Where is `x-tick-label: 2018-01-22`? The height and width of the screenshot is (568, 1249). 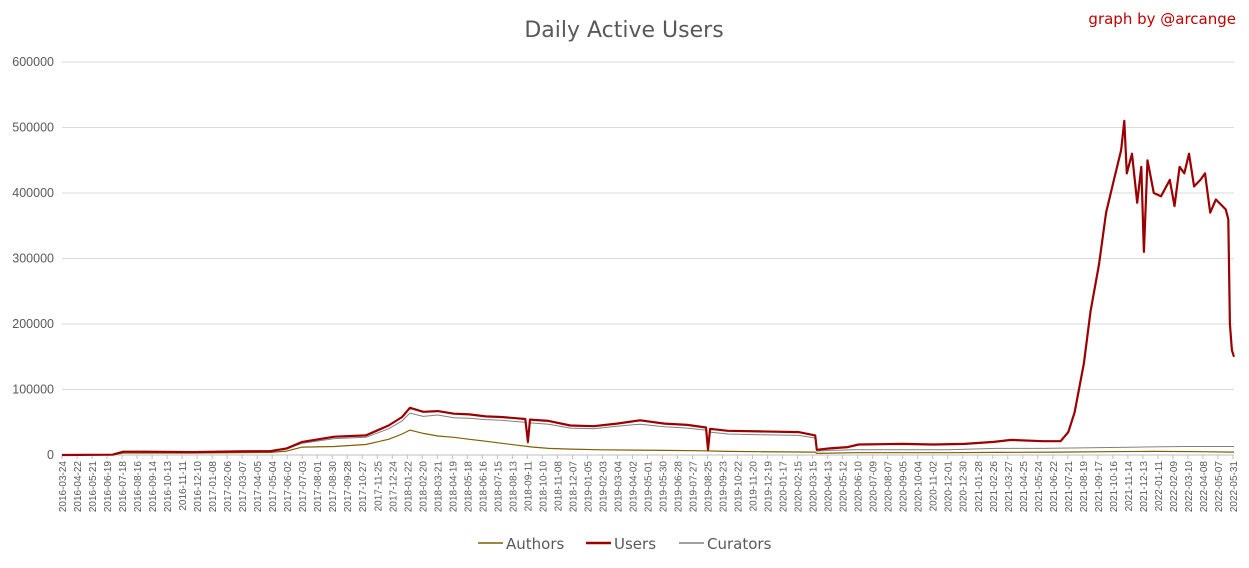 x-tick-label: 2018-01-22 is located at coordinates (408, 487).